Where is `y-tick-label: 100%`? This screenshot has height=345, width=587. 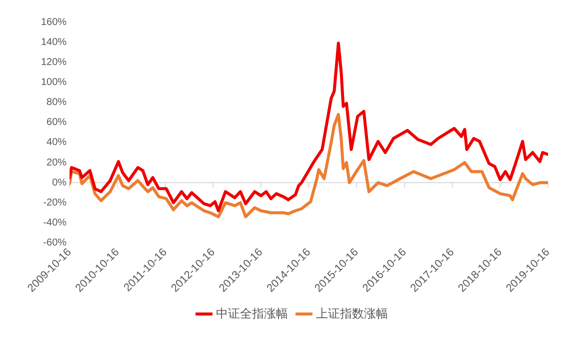
y-tick-label: 100% is located at coordinates (54, 82).